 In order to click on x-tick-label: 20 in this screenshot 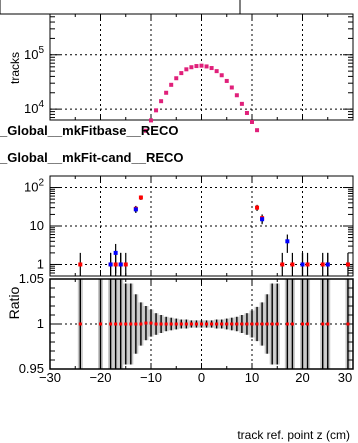, I will do `click(302, 377)`.